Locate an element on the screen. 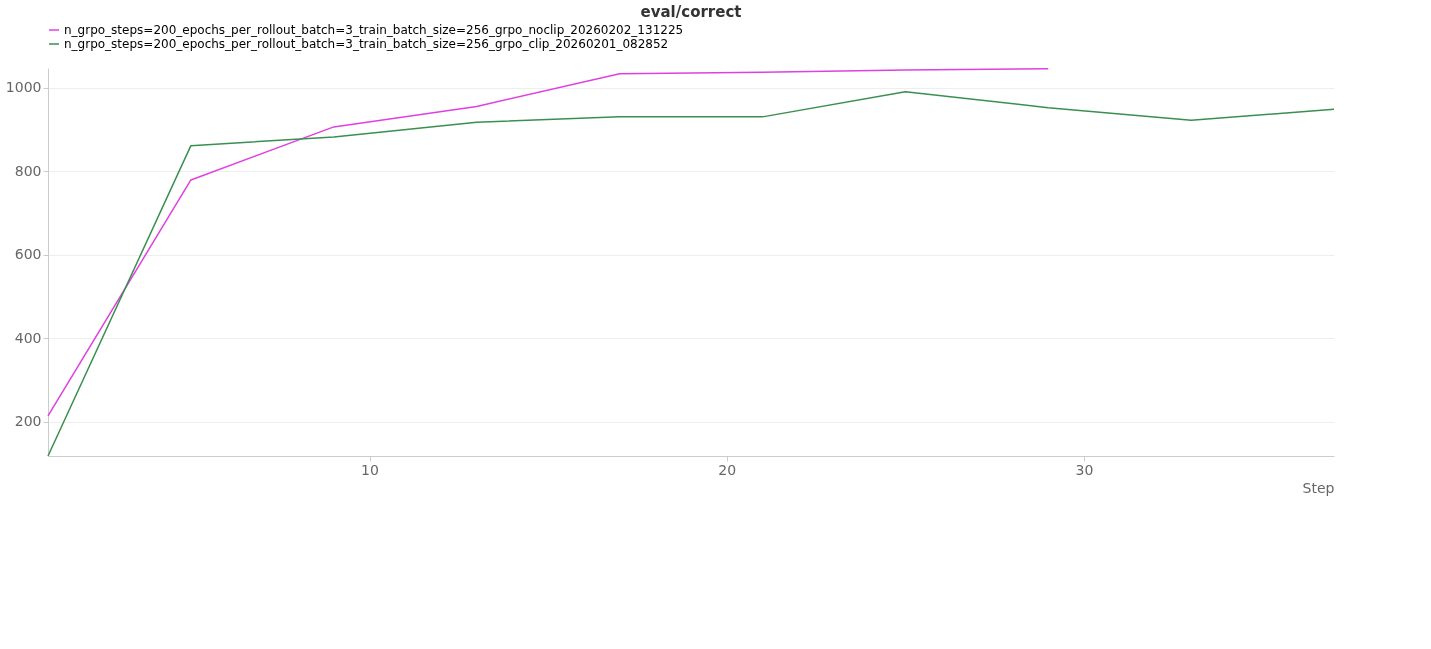  y-tick-label: 400 is located at coordinates (28, 337).